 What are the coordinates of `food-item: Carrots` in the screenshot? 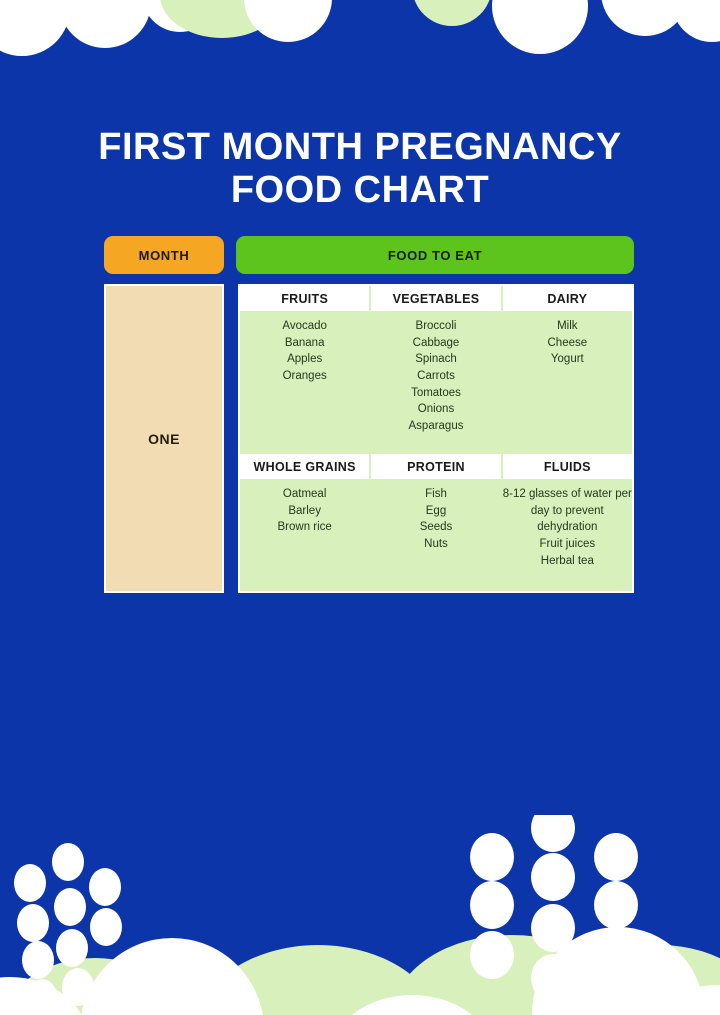 It's located at (436, 376).